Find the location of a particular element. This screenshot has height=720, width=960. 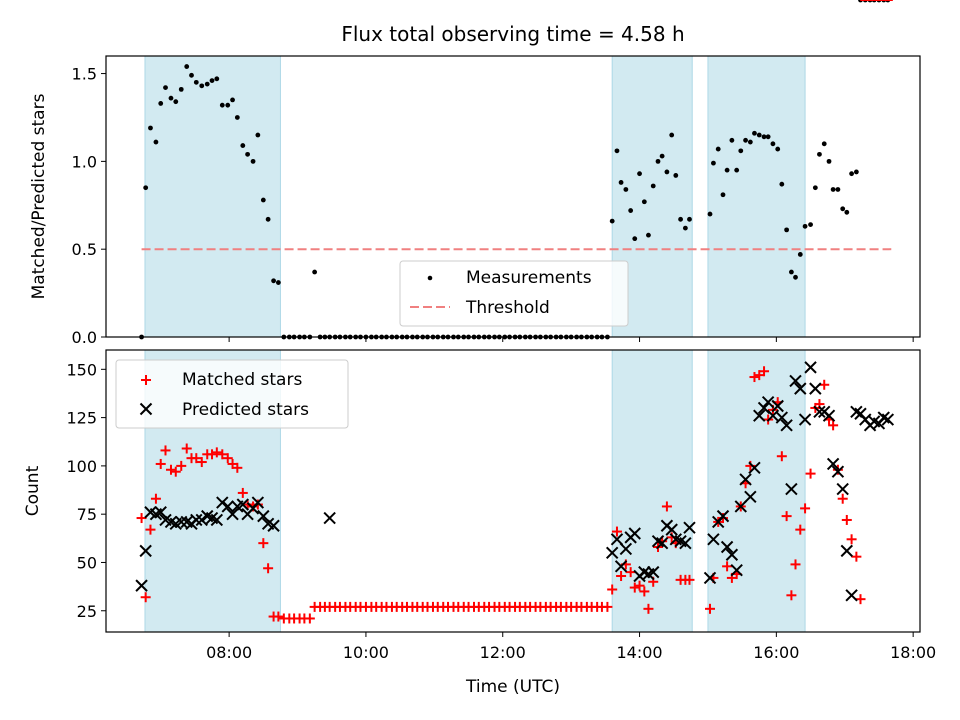

y-tick-label: 75 is located at coordinates (87, 514).